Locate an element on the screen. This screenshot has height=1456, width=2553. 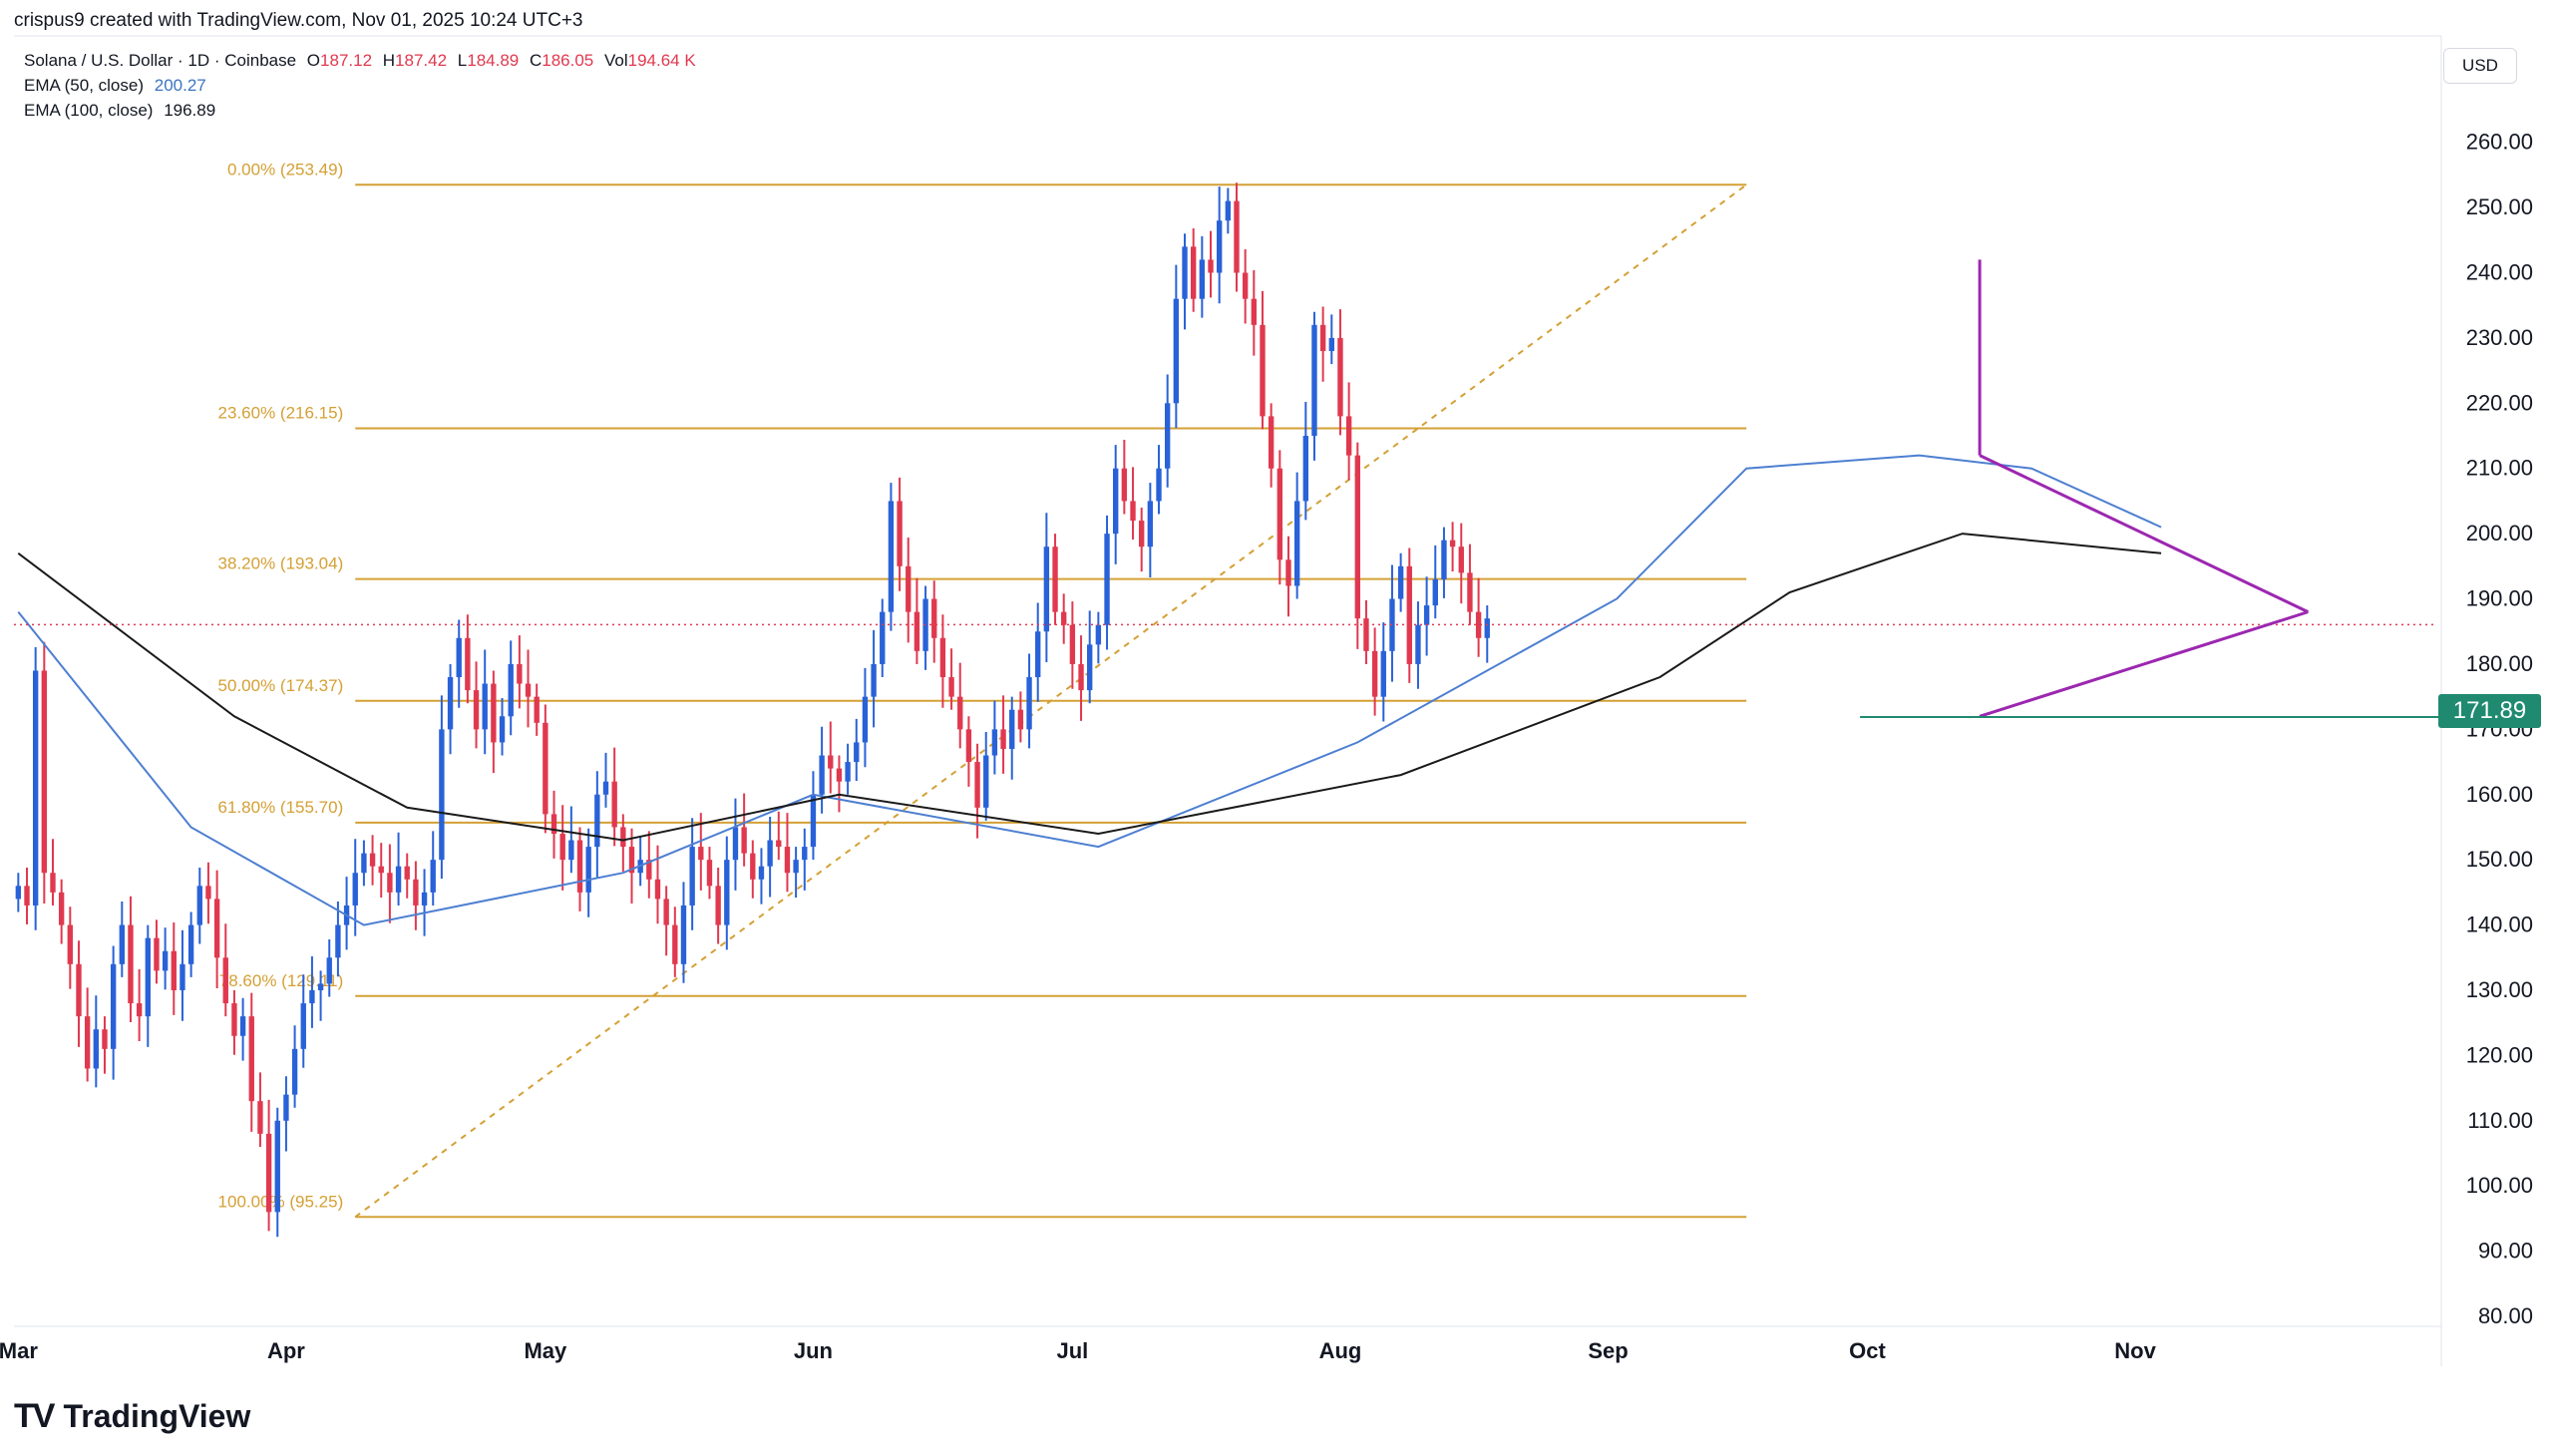
open-value: 187.12 is located at coordinates (347, 60).